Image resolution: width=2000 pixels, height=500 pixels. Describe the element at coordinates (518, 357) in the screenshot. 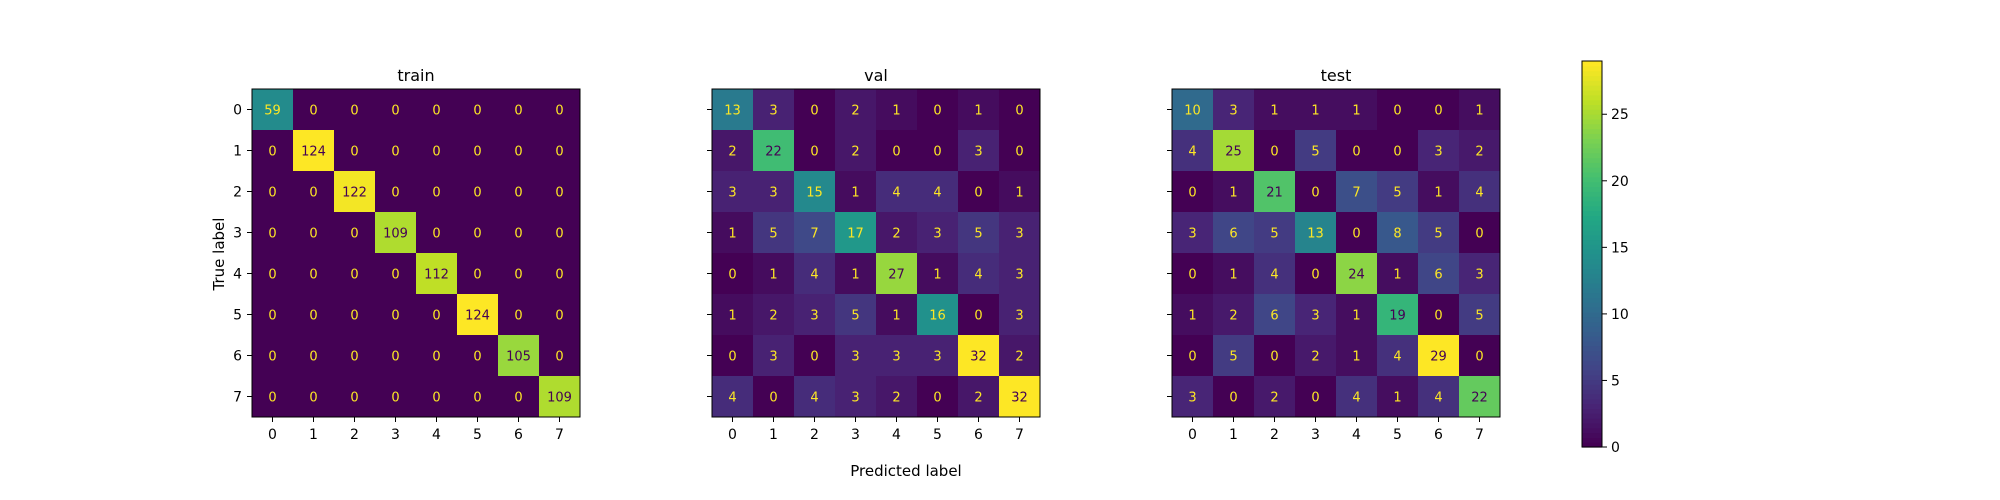

I see `cell-value-label: 105` at that location.